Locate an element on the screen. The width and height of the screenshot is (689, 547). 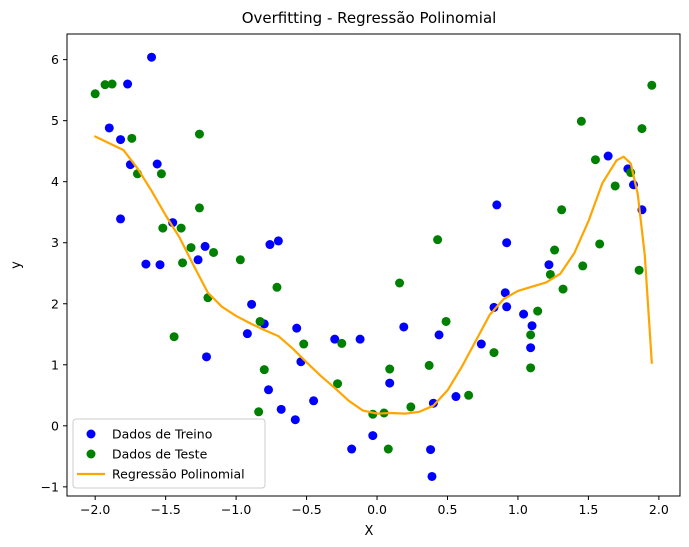
x-axis-label: X is located at coordinates (369, 531).